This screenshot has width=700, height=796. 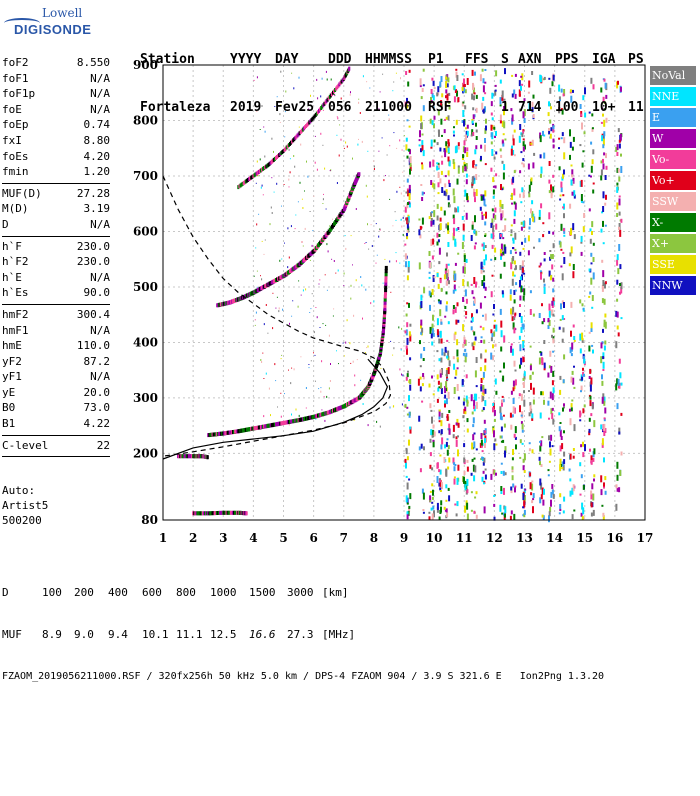 I want to click on parameter-name: hmF1, so click(x=15, y=330).